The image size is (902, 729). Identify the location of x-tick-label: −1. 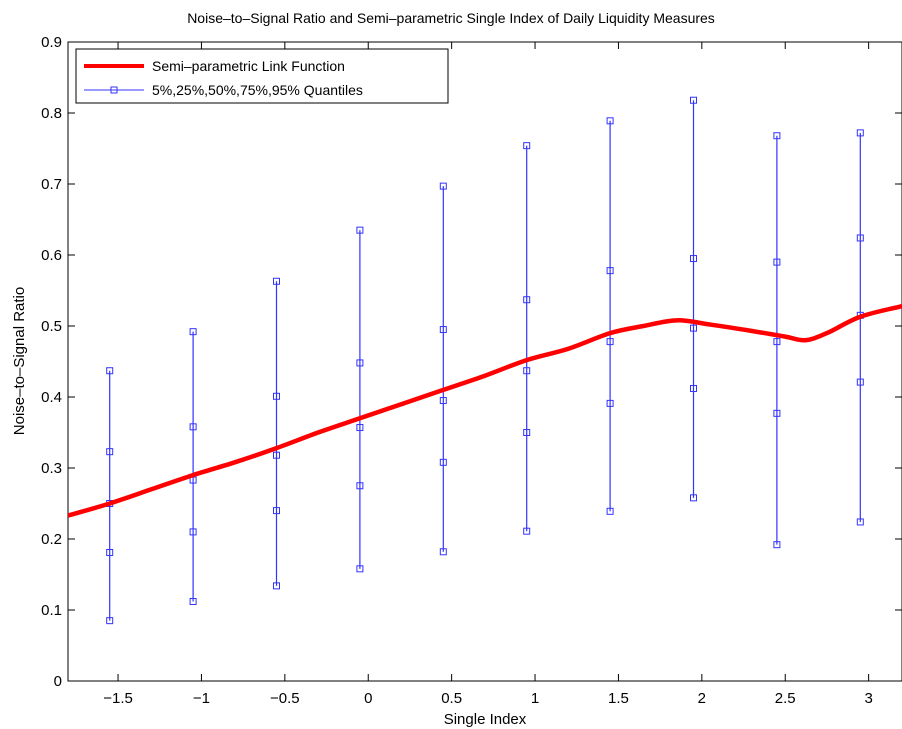
(201, 698).